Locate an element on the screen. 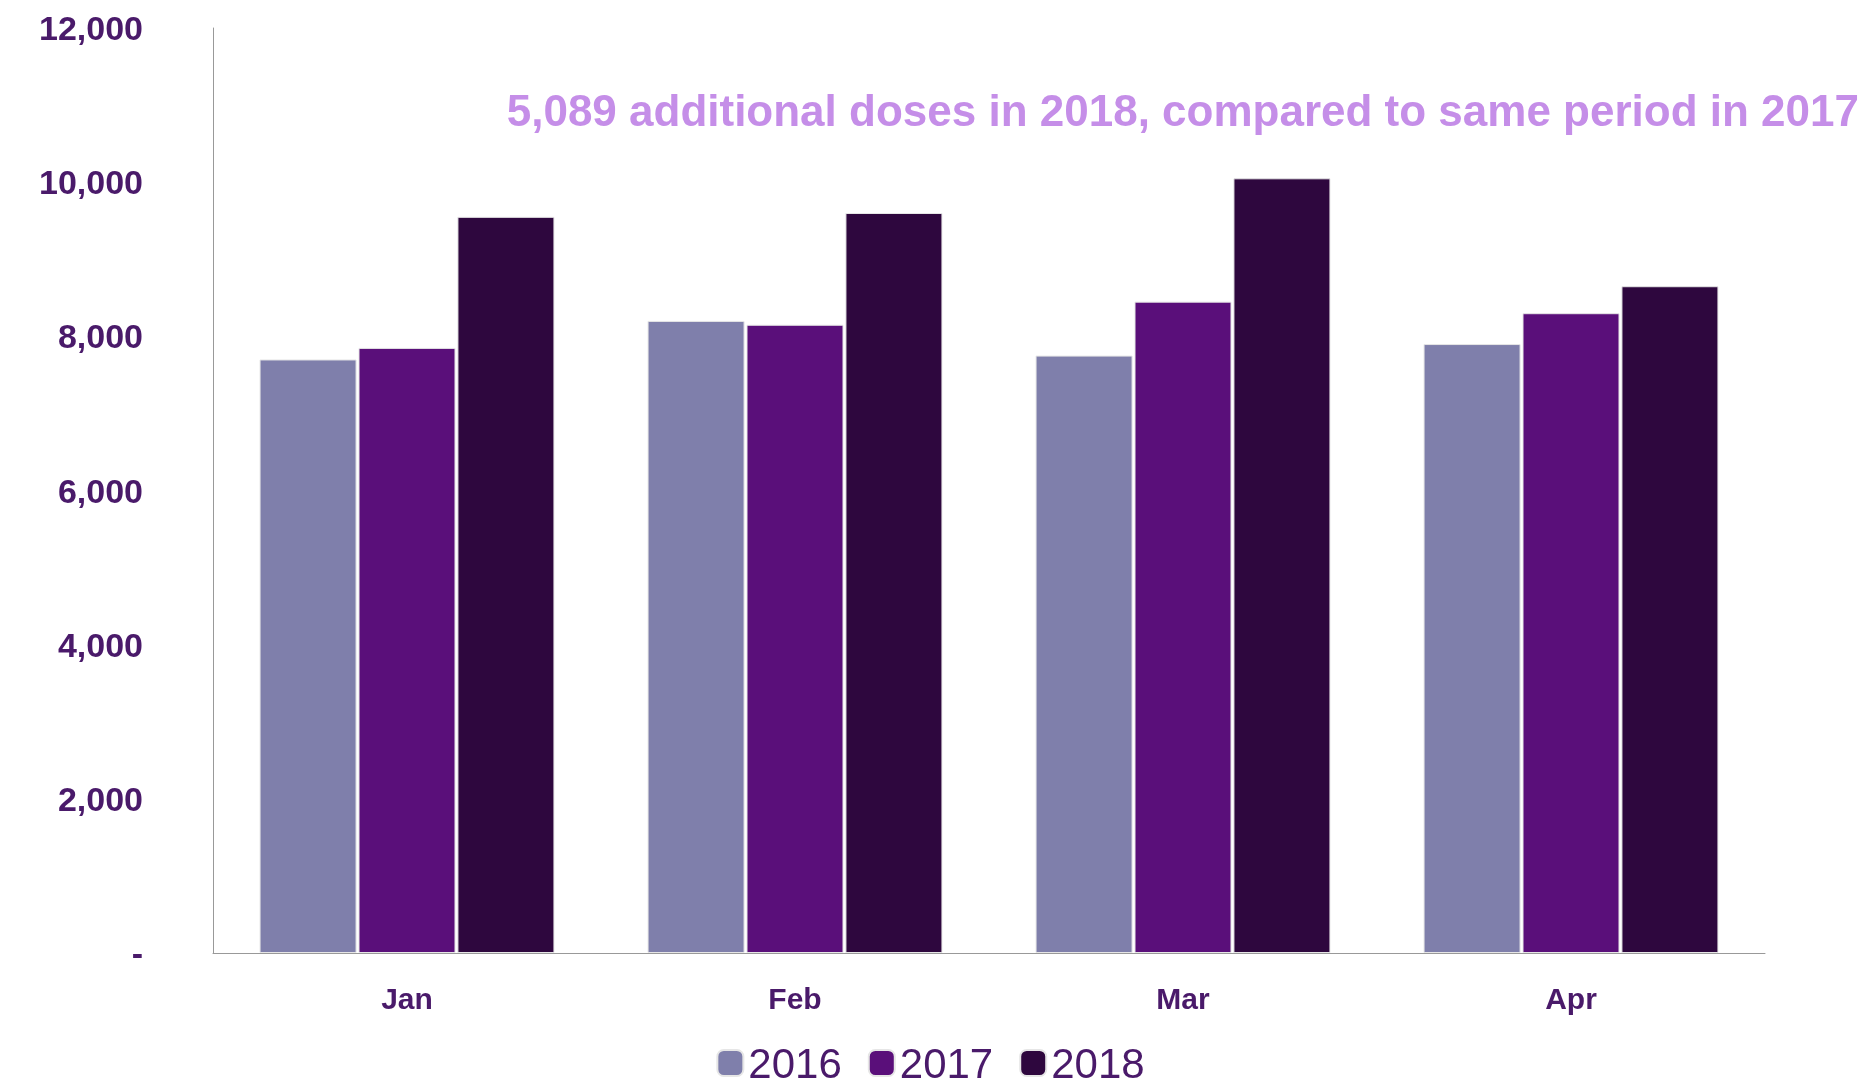  x-tick-label: Apr is located at coordinates (1571, 998).